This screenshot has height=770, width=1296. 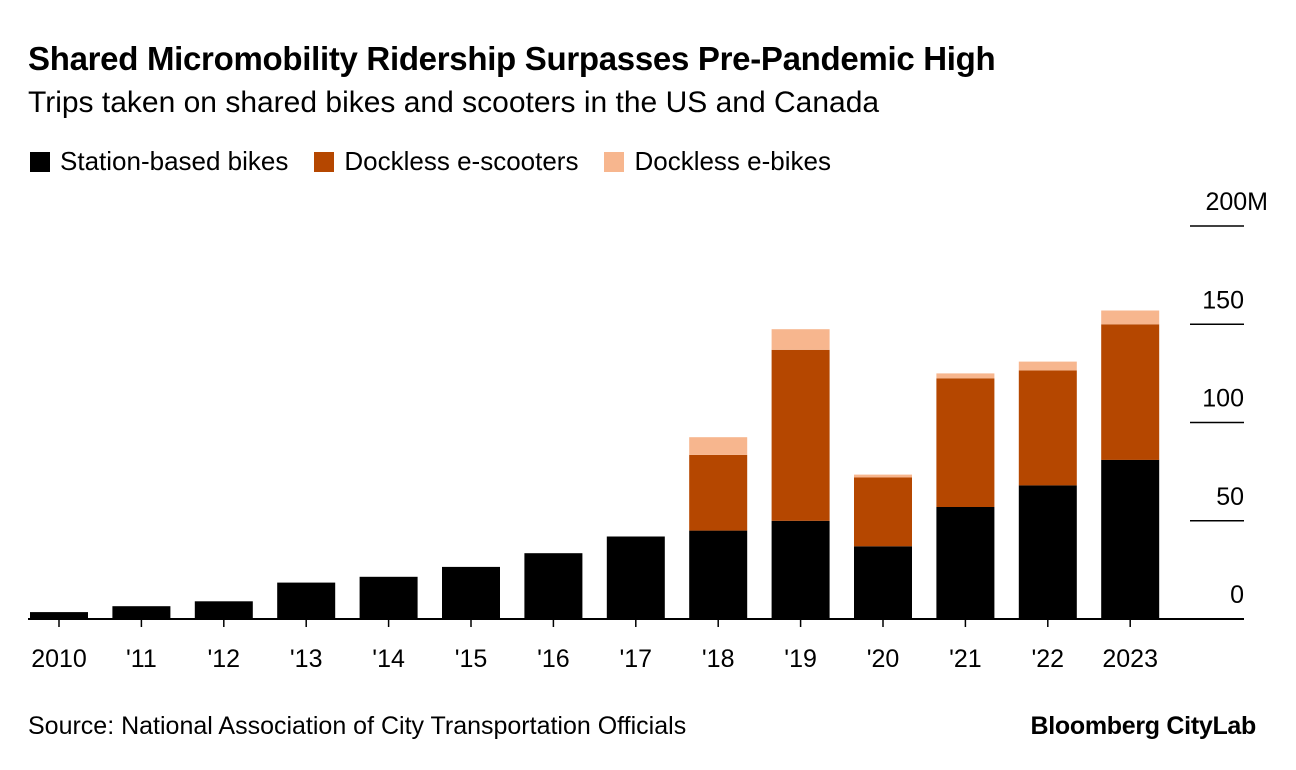 I want to click on legend-item-e-bikes: Dockless e-bikes, so click(x=717, y=161).